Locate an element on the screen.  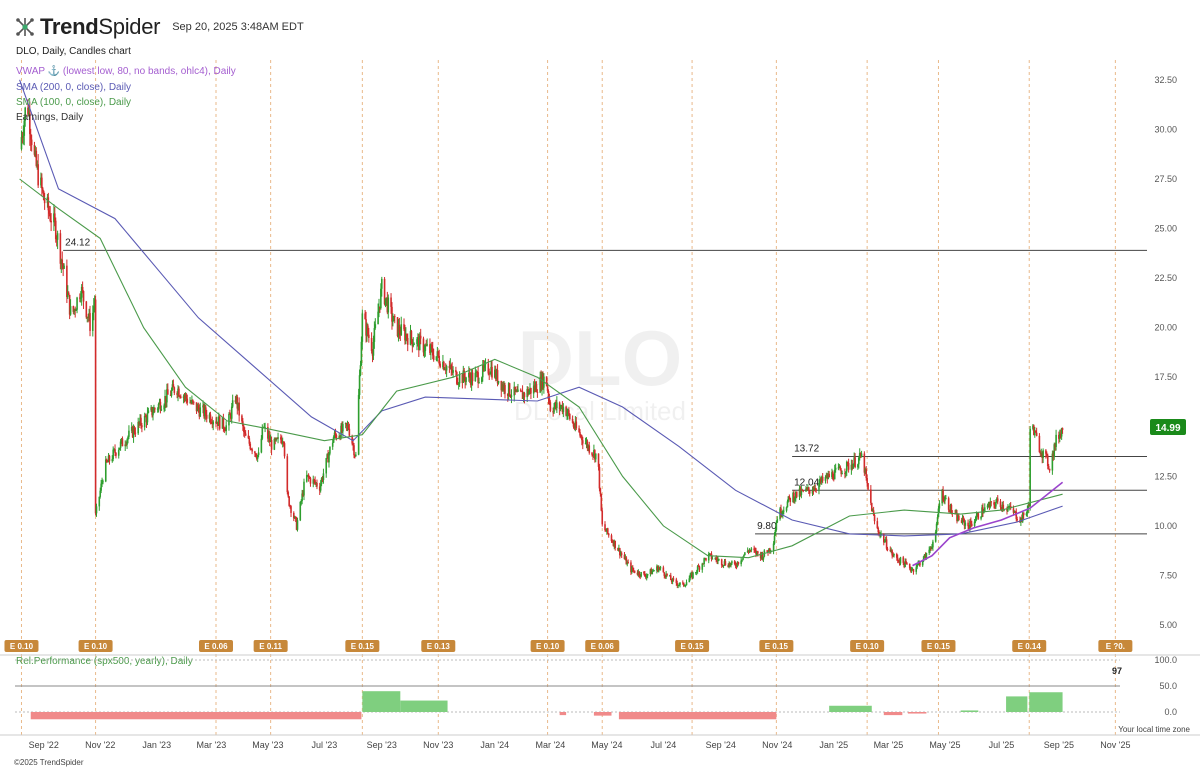
y-tick-label: 17.50 is located at coordinates (1165, 377).